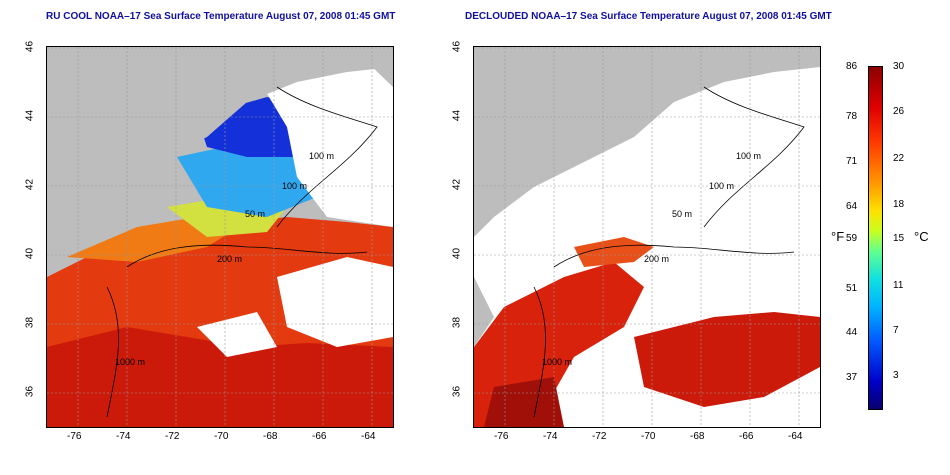 The image size is (950, 475). Describe the element at coordinates (896, 375) in the screenshot. I see `colorbar-c-label: 3` at that location.